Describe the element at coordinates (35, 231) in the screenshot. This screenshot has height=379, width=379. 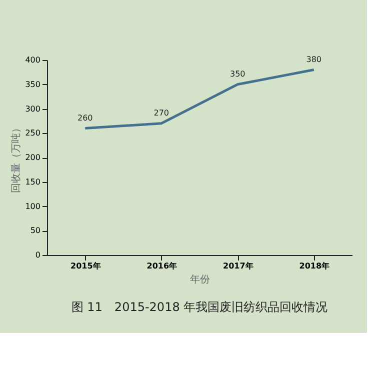
I see `y-tick-label: 50` at that location.